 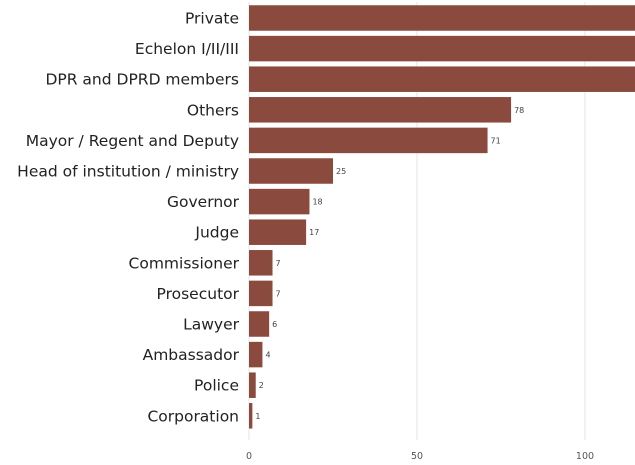 I want to click on category-label: DPR and DPRD members, so click(x=142, y=80).